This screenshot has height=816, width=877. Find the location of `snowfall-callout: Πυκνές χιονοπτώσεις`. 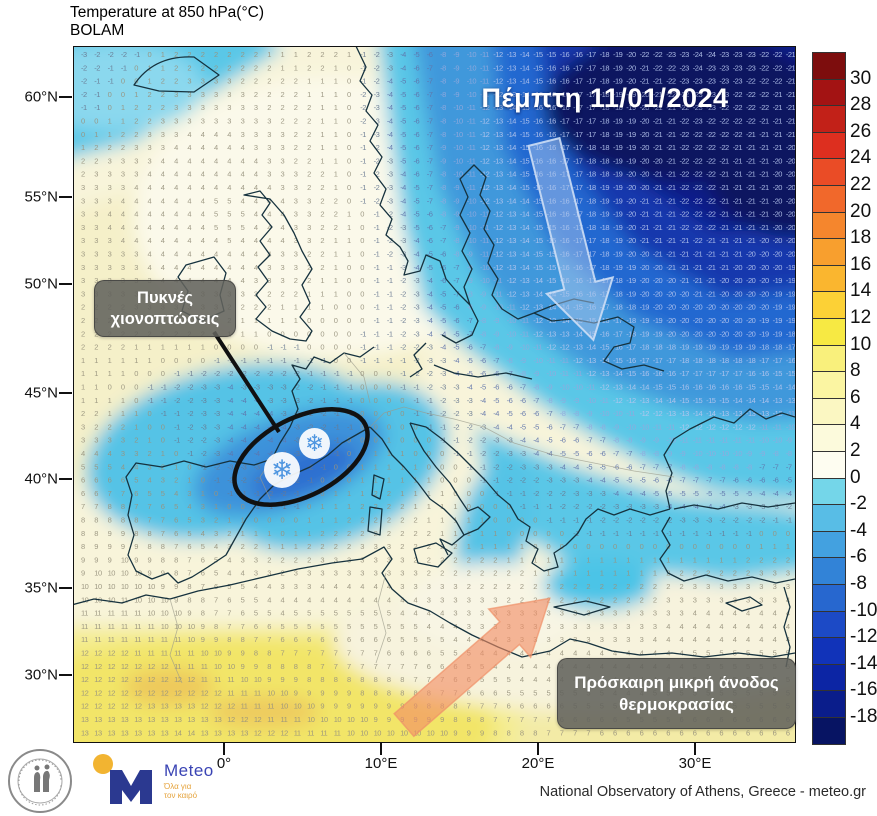

snowfall-callout: Πυκνές χιονοπτώσεις is located at coordinates (165, 308).